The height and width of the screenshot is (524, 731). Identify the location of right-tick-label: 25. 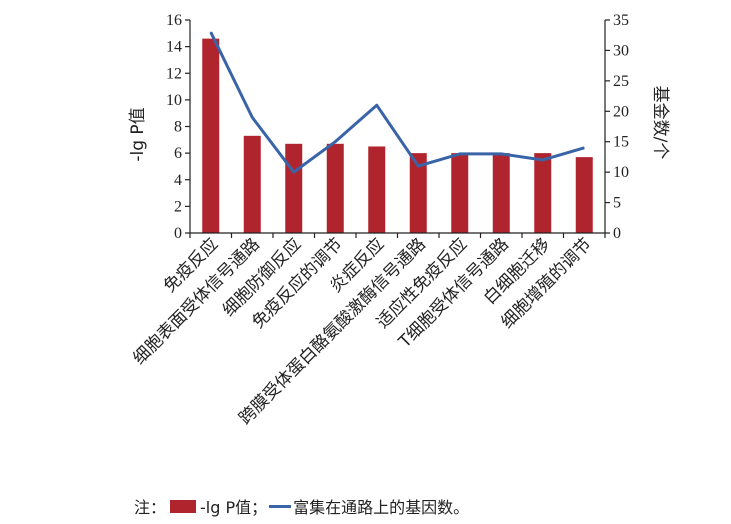
(621, 81).